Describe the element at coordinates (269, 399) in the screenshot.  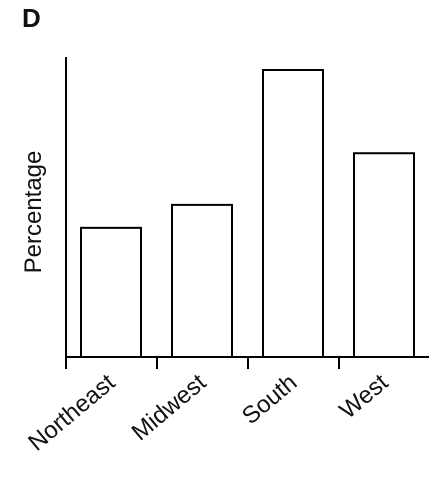
I see `x-tick-label-south: South` at that location.